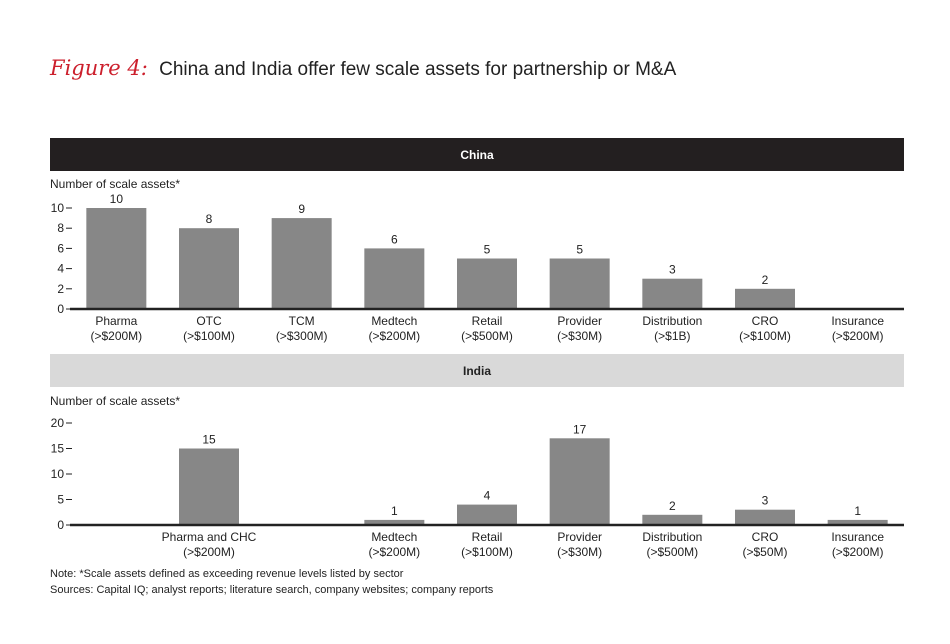  What do you see at coordinates (301, 209) in the screenshot?
I see `china-data-label-2: 9` at bounding box center [301, 209].